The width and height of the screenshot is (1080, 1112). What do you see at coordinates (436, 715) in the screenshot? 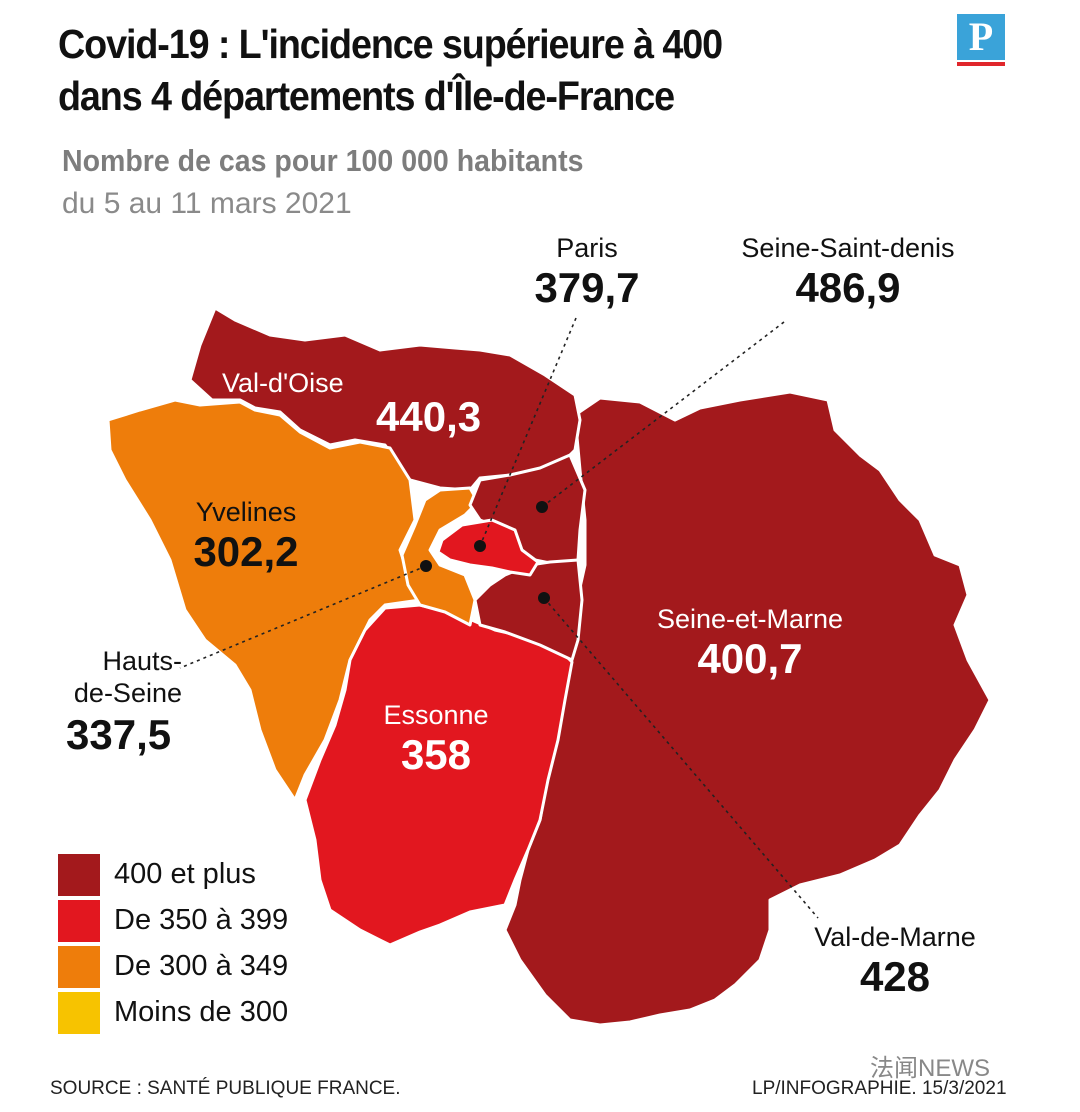
I see `essonne-name: Essonne` at bounding box center [436, 715].